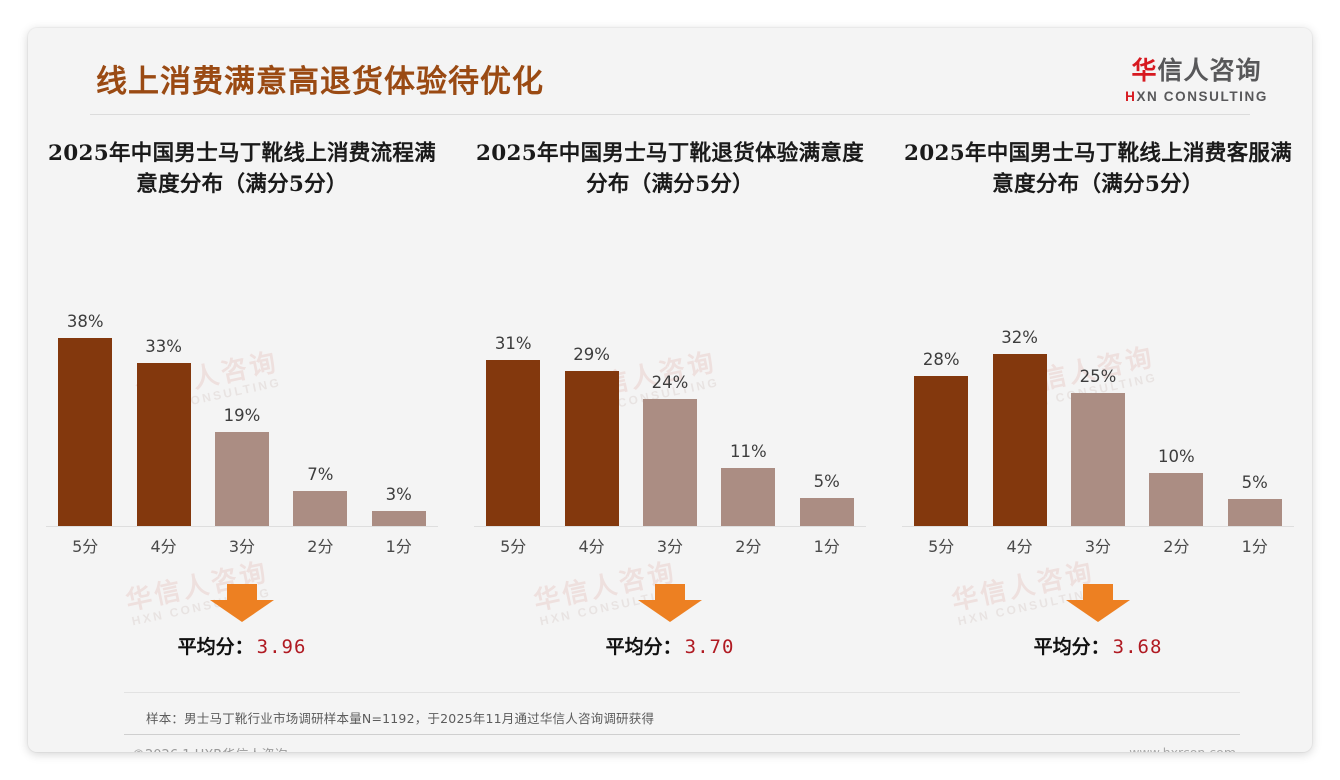 The height and width of the screenshot is (780, 1340). I want to click on footer-divider, so click(682, 734).